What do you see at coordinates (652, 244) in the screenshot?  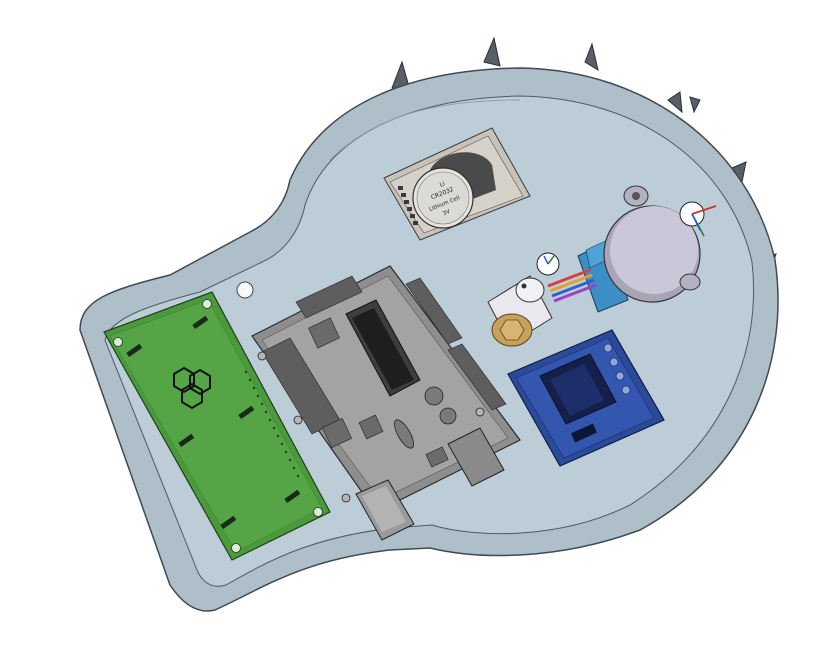 I see `motor-can` at bounding box center [652, 244].